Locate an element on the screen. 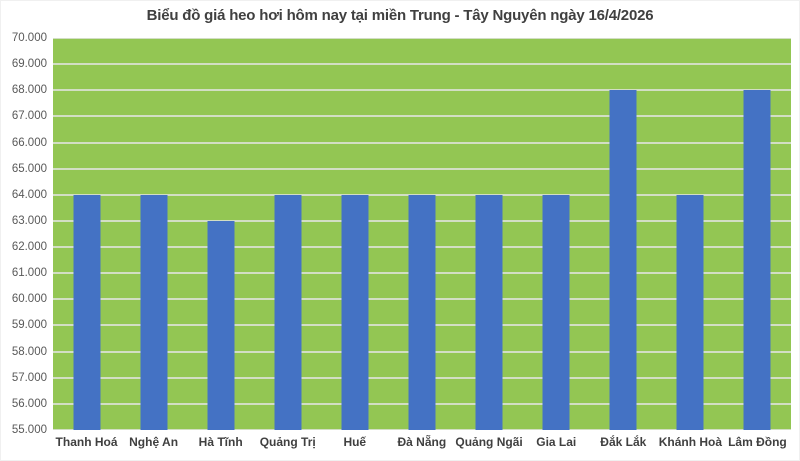 This screenshot has height=461, width=800. x-tick-label: Đà Nẵng is located at coordinates (422, 442).